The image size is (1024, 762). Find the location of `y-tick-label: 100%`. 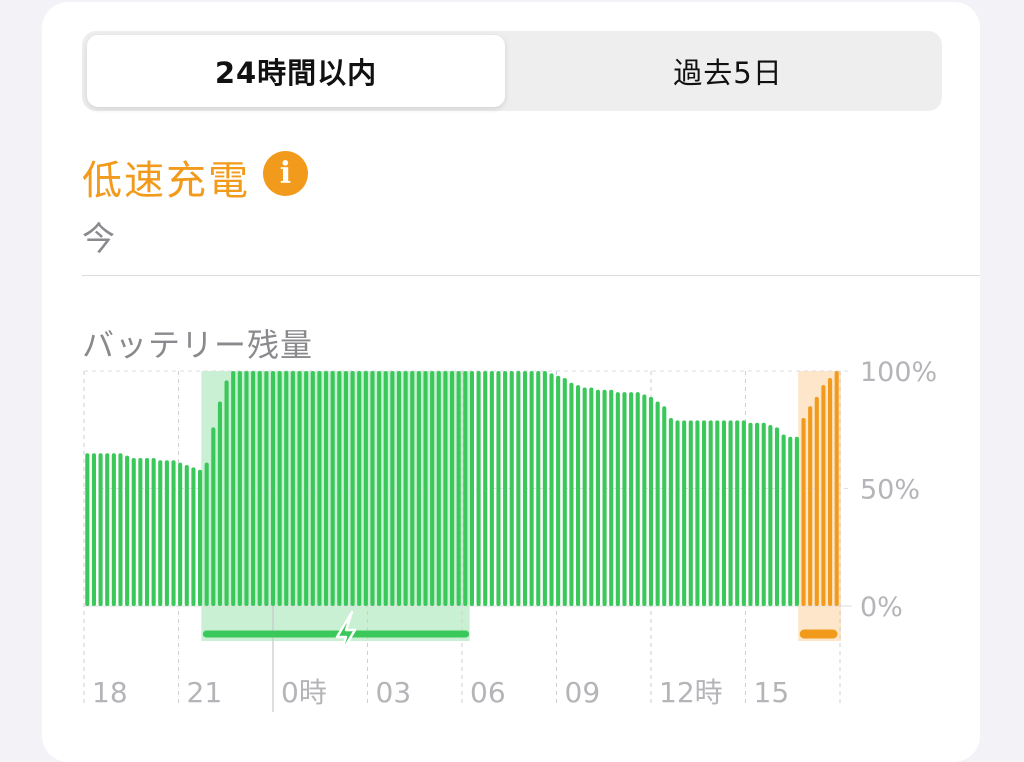

y-tick-label: 100% is located at coordinates (898, 372).